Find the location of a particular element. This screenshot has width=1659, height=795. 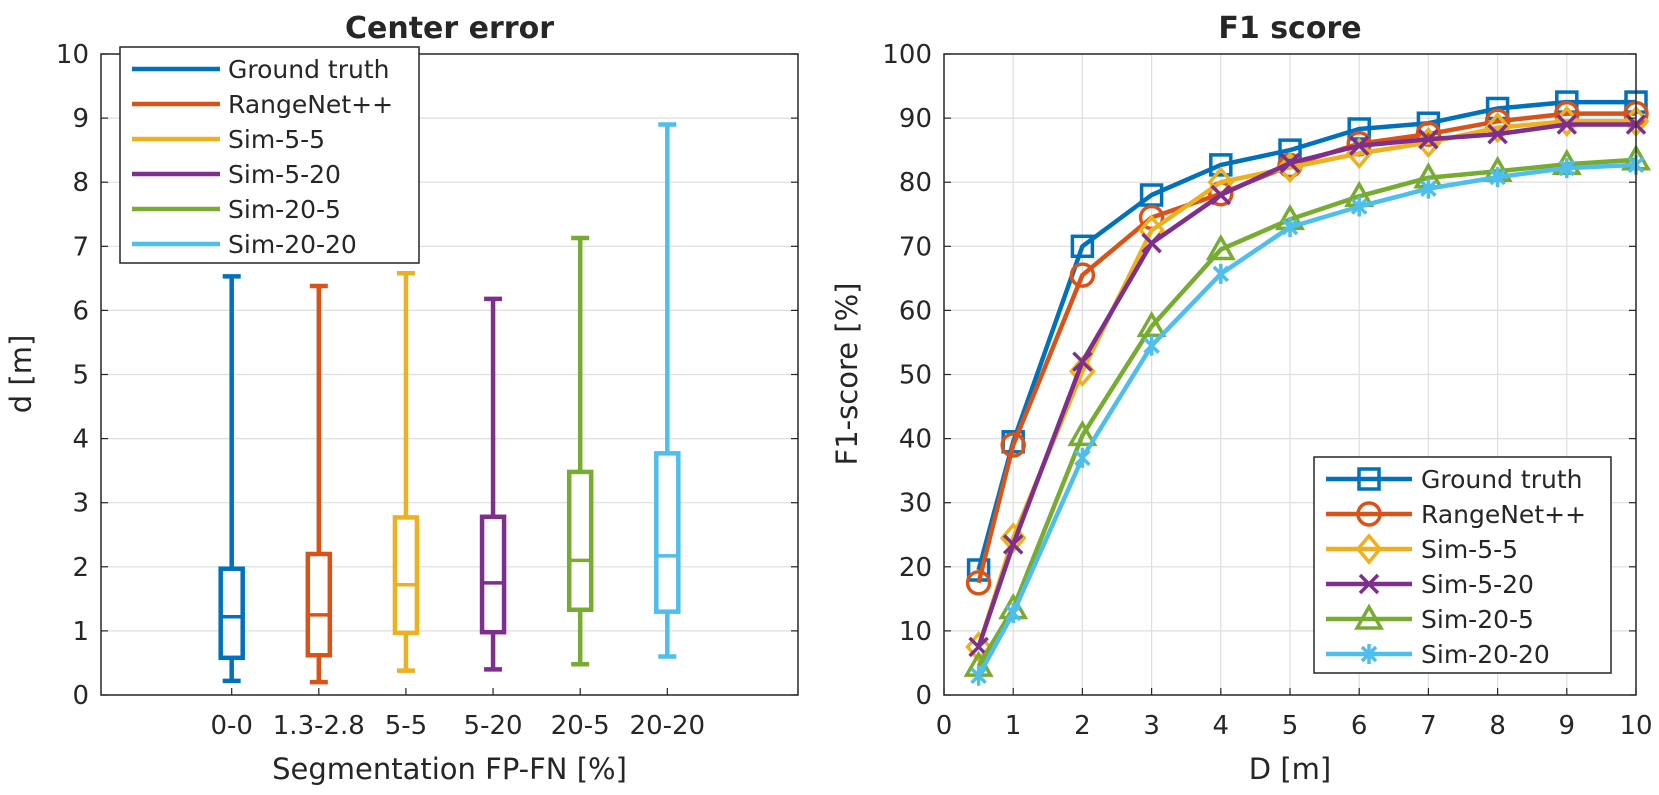

f1-score-x-tick-label: 8 is located at coordinates (1497, 726).